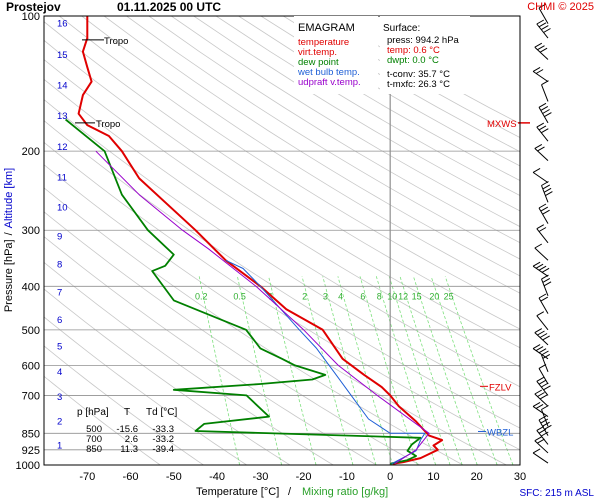 This screenshot has width=600, height=500. What do you see at coordinates (93, 412) in the screenshot?
I see `table-header-p: p [hPa]` at bounding box center [93, 412].